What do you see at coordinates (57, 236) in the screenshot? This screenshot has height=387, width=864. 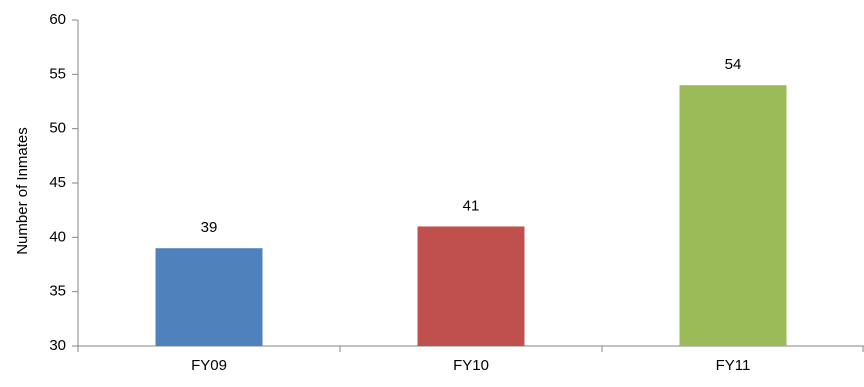 I see `y-tick-label: 40` at bounding box center [57, 236].